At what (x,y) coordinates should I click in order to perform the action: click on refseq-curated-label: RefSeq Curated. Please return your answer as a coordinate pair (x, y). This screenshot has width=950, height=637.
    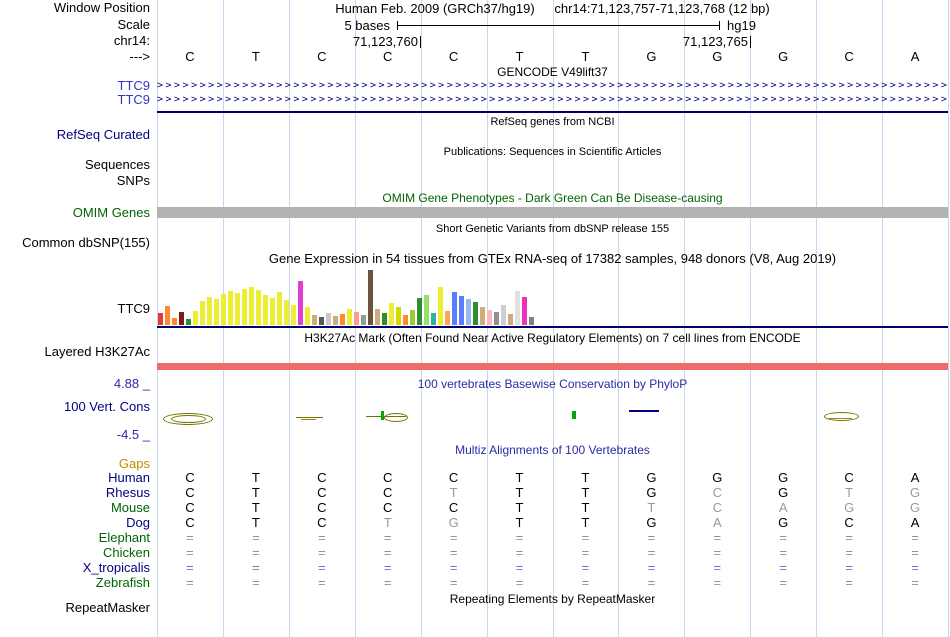
    Looking at the image, I should click on (103, 134).